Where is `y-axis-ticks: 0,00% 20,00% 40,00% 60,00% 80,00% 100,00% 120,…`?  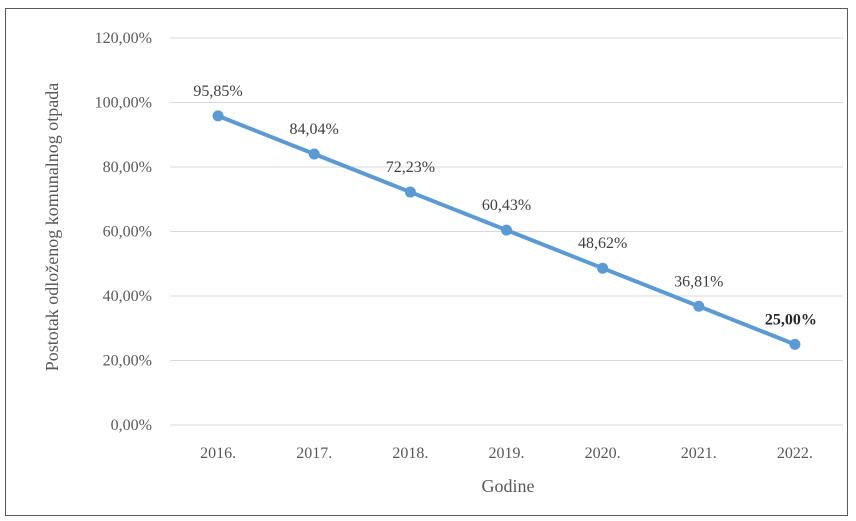
y-axis-ticks: 0,00% 20,00% 40,00% 60,00% 80,00% 100,00% 120,… is located at coordinates (123, 232).